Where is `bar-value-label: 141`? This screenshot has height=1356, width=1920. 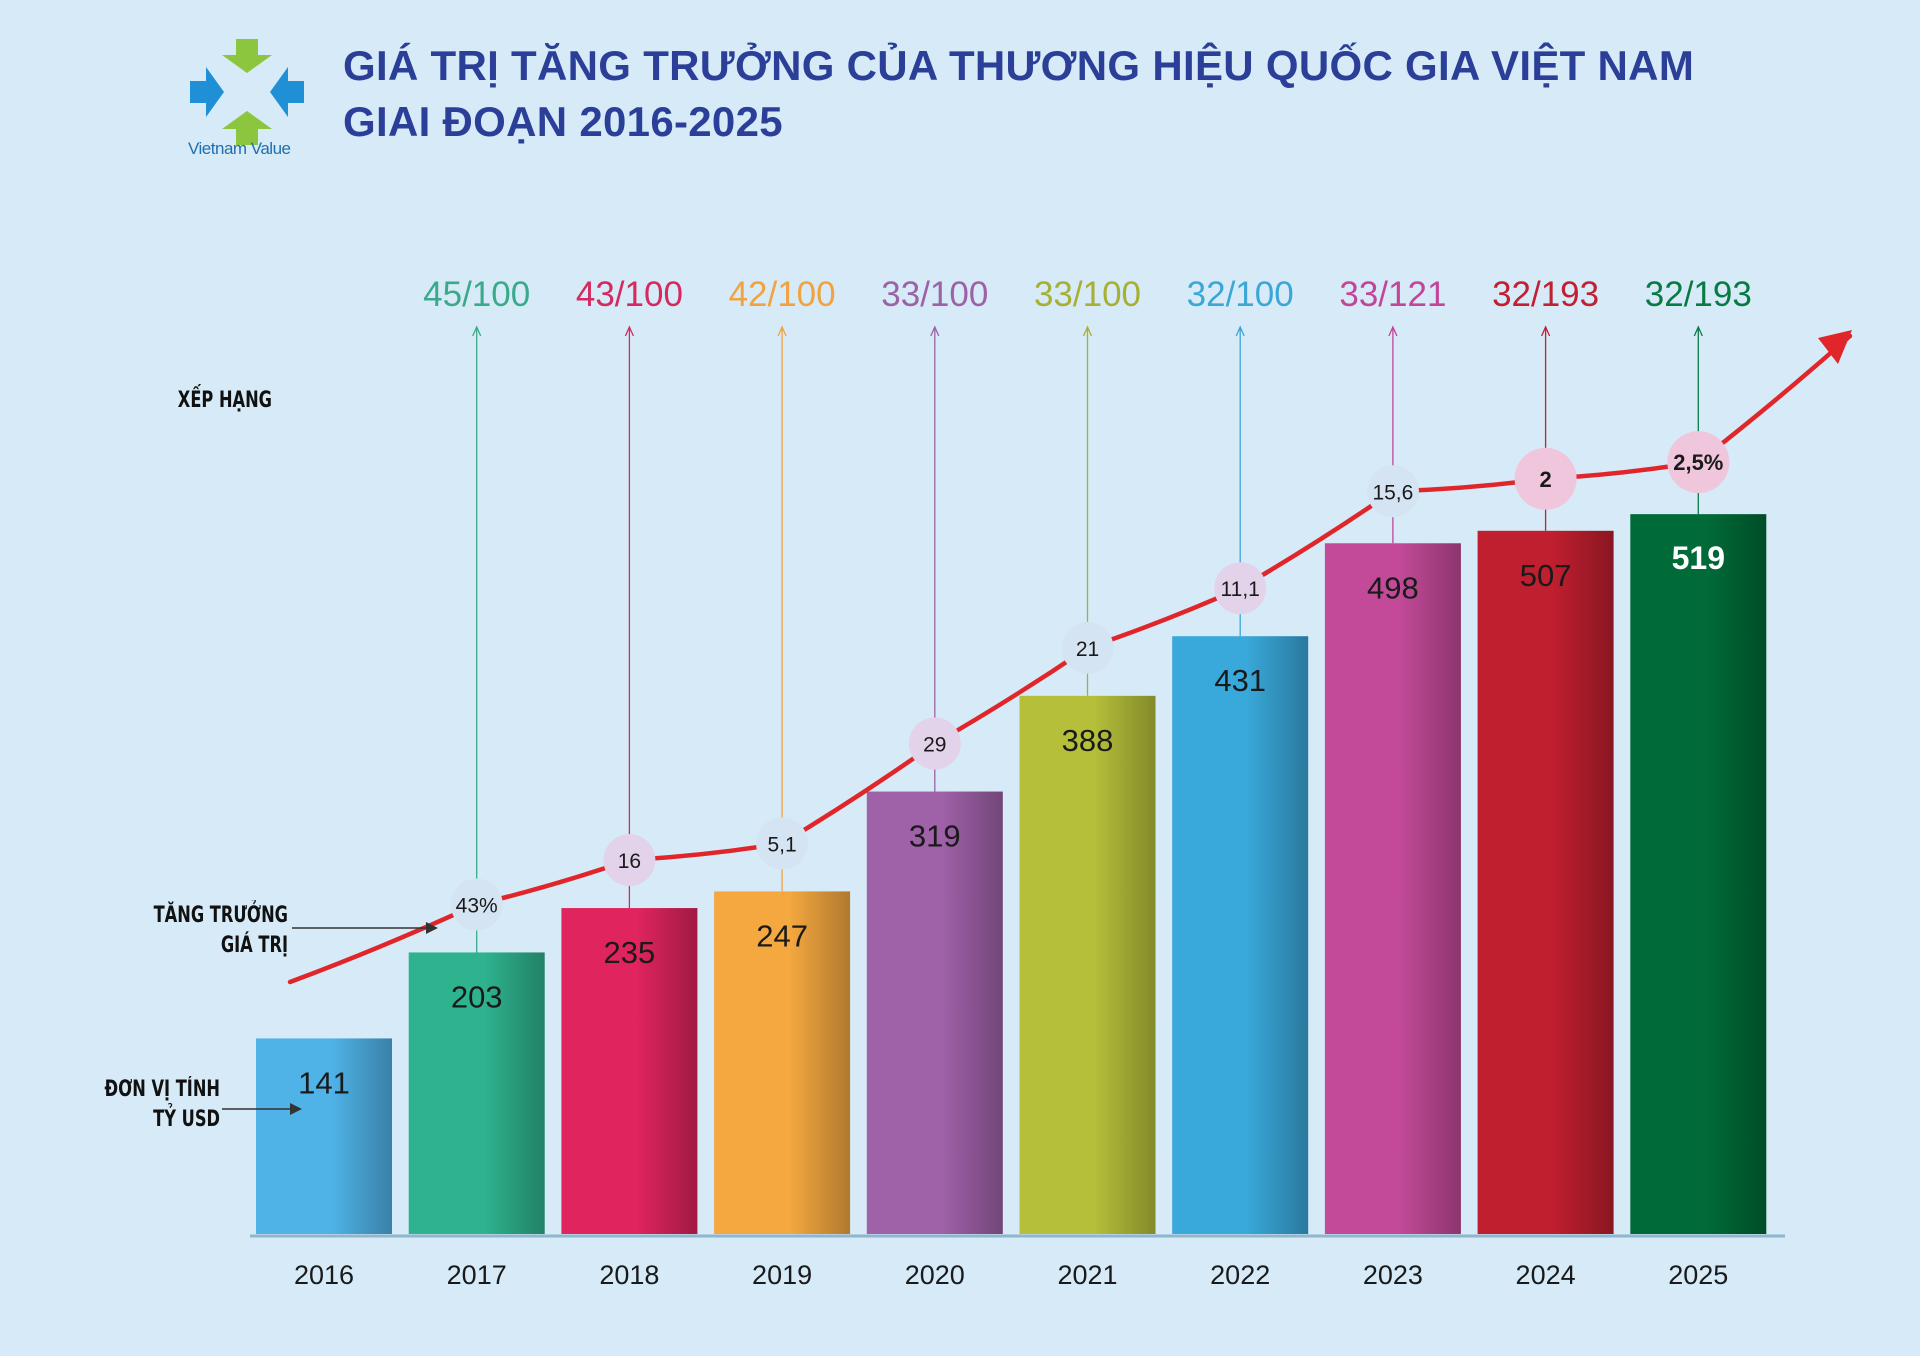
bar-value-label: 141 is located at coordinates (324, 1082).